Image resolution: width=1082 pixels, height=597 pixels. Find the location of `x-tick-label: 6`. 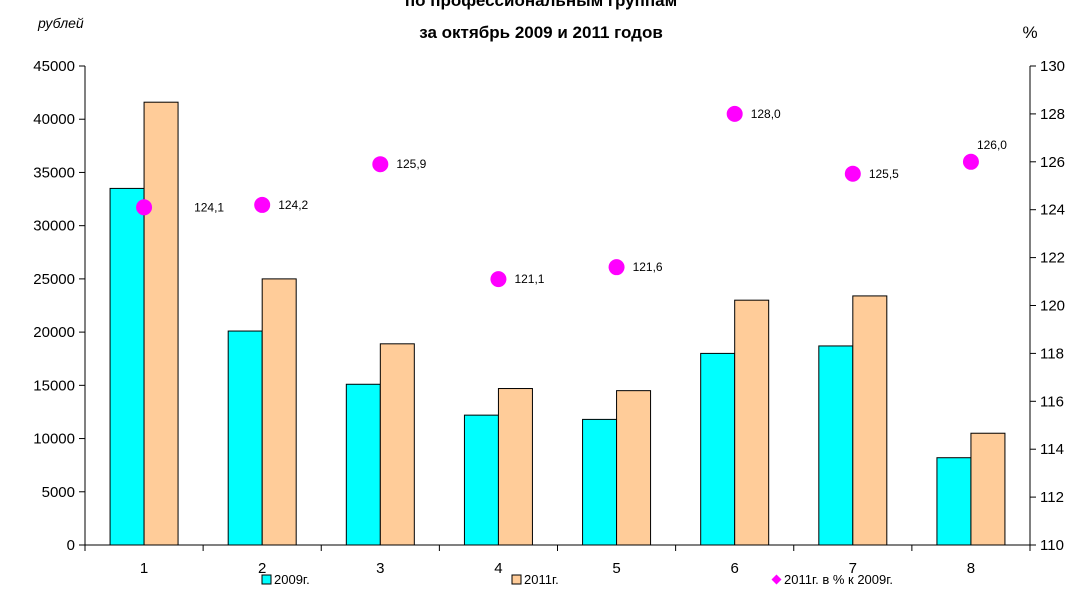

x-tick-label: 6 is located at coordinates (735, 568).